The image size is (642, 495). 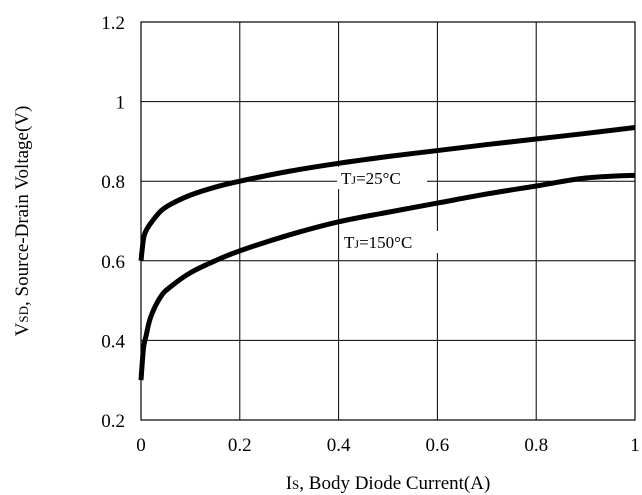 What do you see at coordinates (113, 23) in the screenshot?
I see `y-tick-label: 1.2` at bounding box center [113, 23].